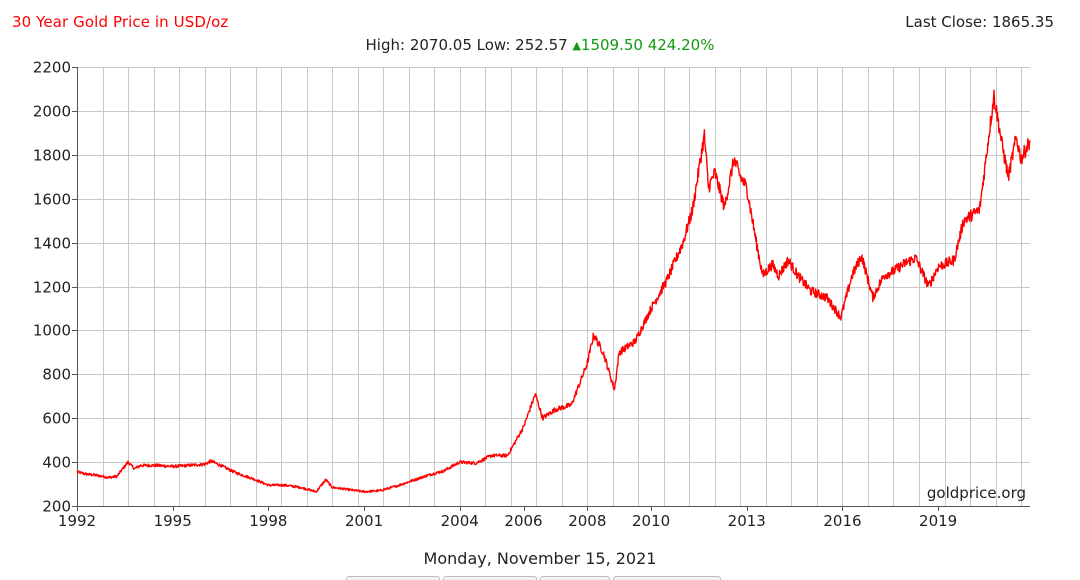 The height and width of the screenshot is (580, 1080). I want to click on last-close-label: Last Close: 1865.35, so click(979, 22).